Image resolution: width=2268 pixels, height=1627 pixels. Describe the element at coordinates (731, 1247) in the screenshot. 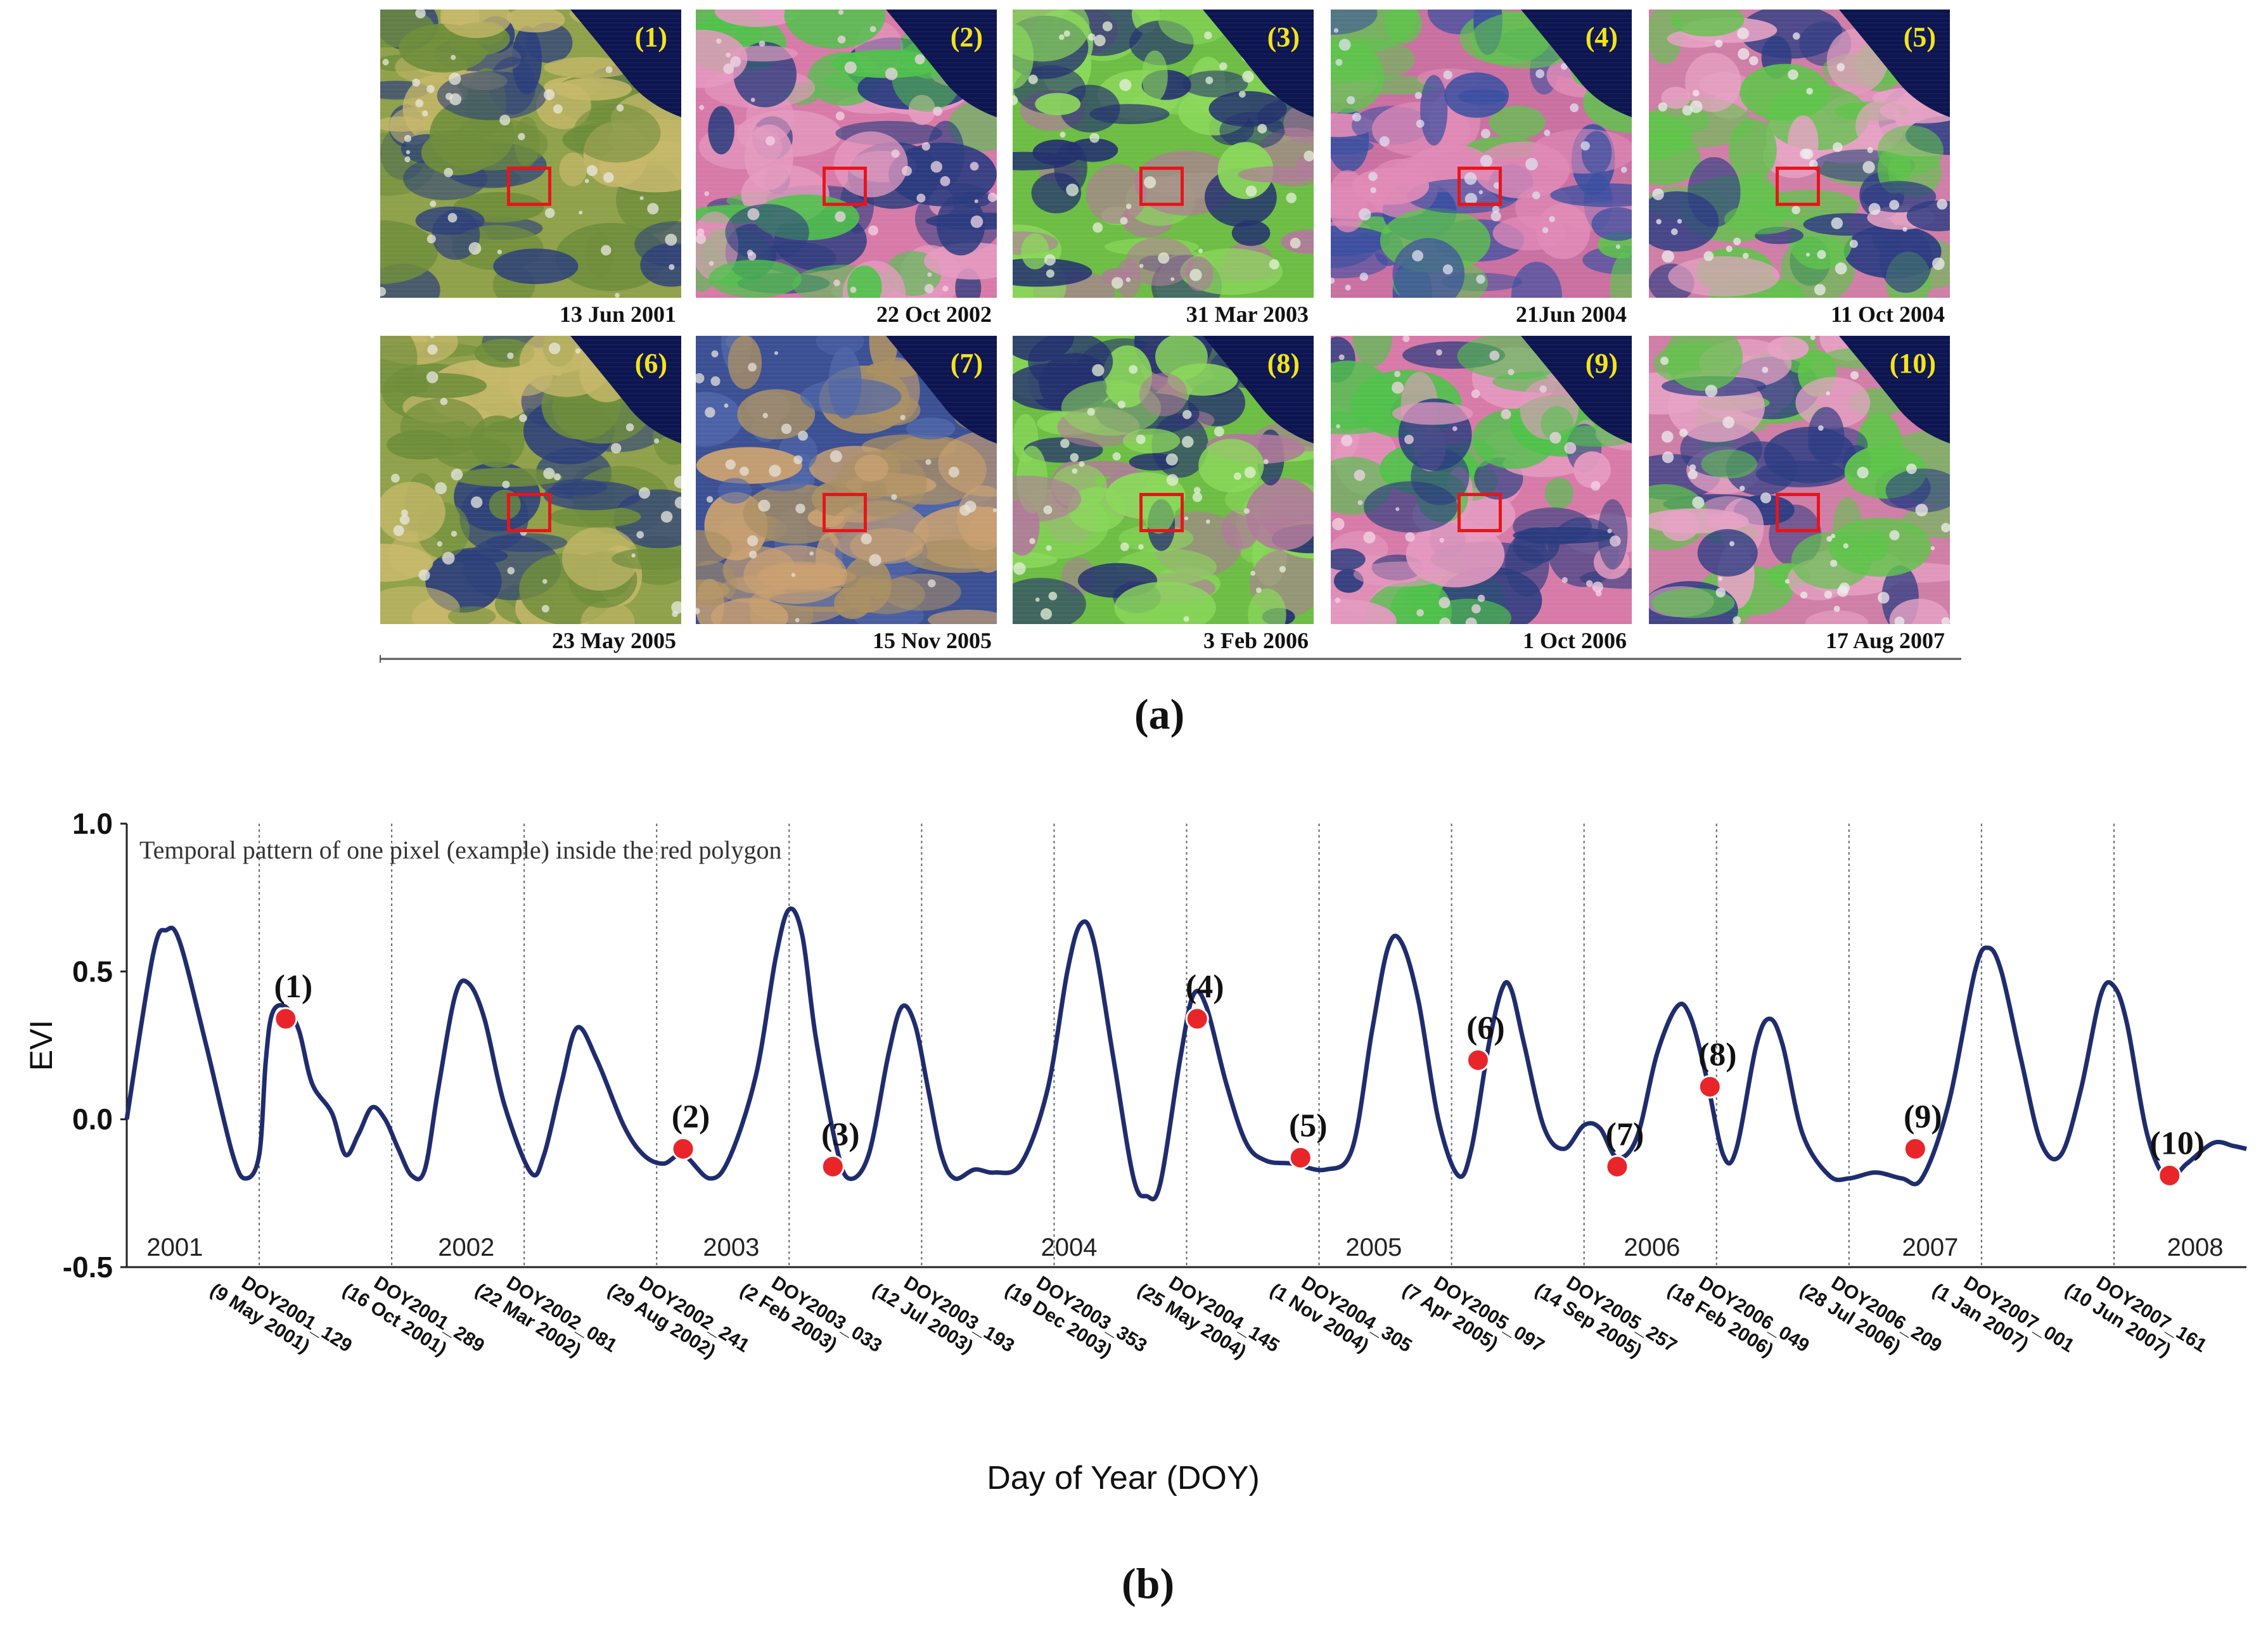

I see `year-label: 2003` at that location.